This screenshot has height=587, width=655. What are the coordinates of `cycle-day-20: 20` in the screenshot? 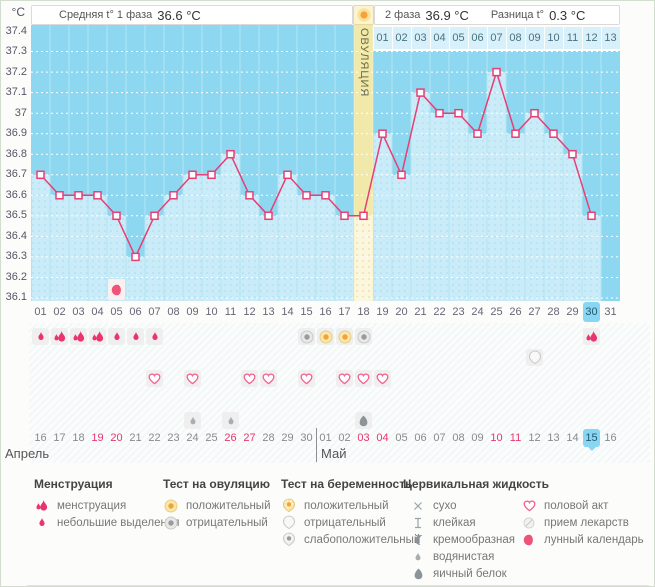 It's located at (401, 312).